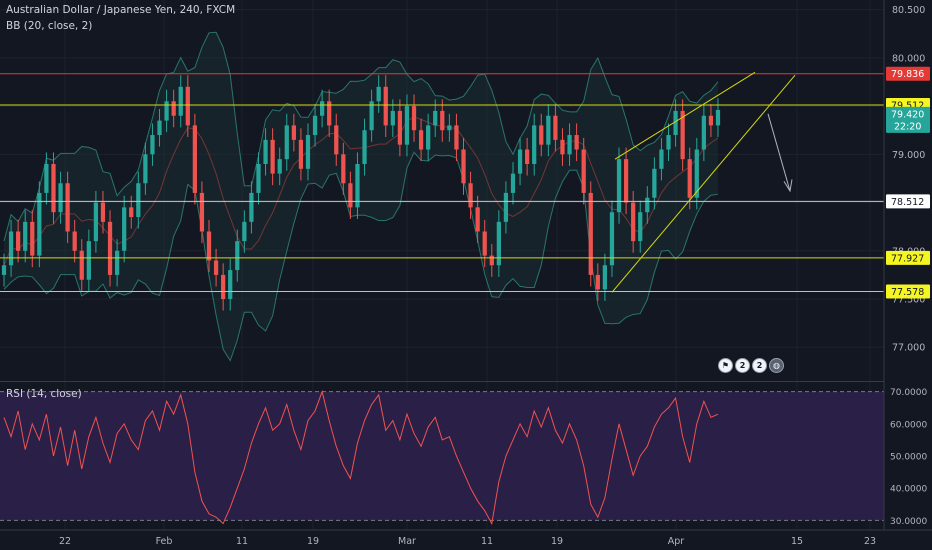  I want to click on rsi-tick-label: 70.0000, so click(908, 393).